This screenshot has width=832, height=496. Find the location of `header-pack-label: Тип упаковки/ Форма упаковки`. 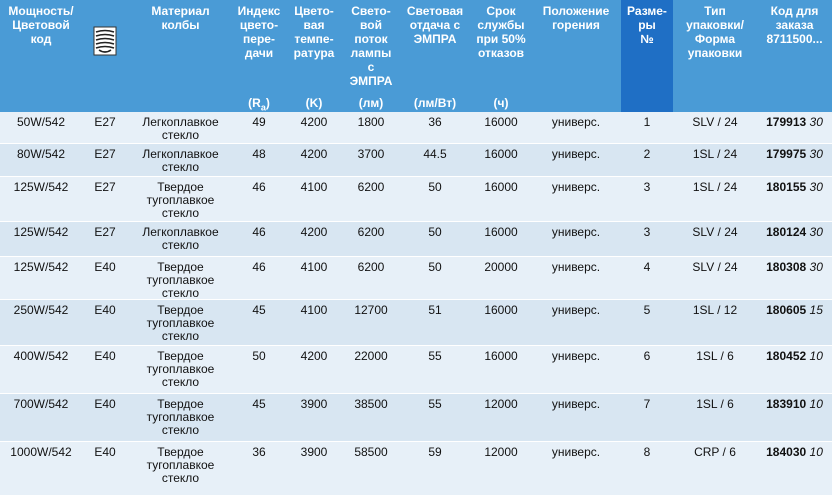

header-pack-label: Тип упаковки/ Форма упаковки is located at coordinates (715, 32).